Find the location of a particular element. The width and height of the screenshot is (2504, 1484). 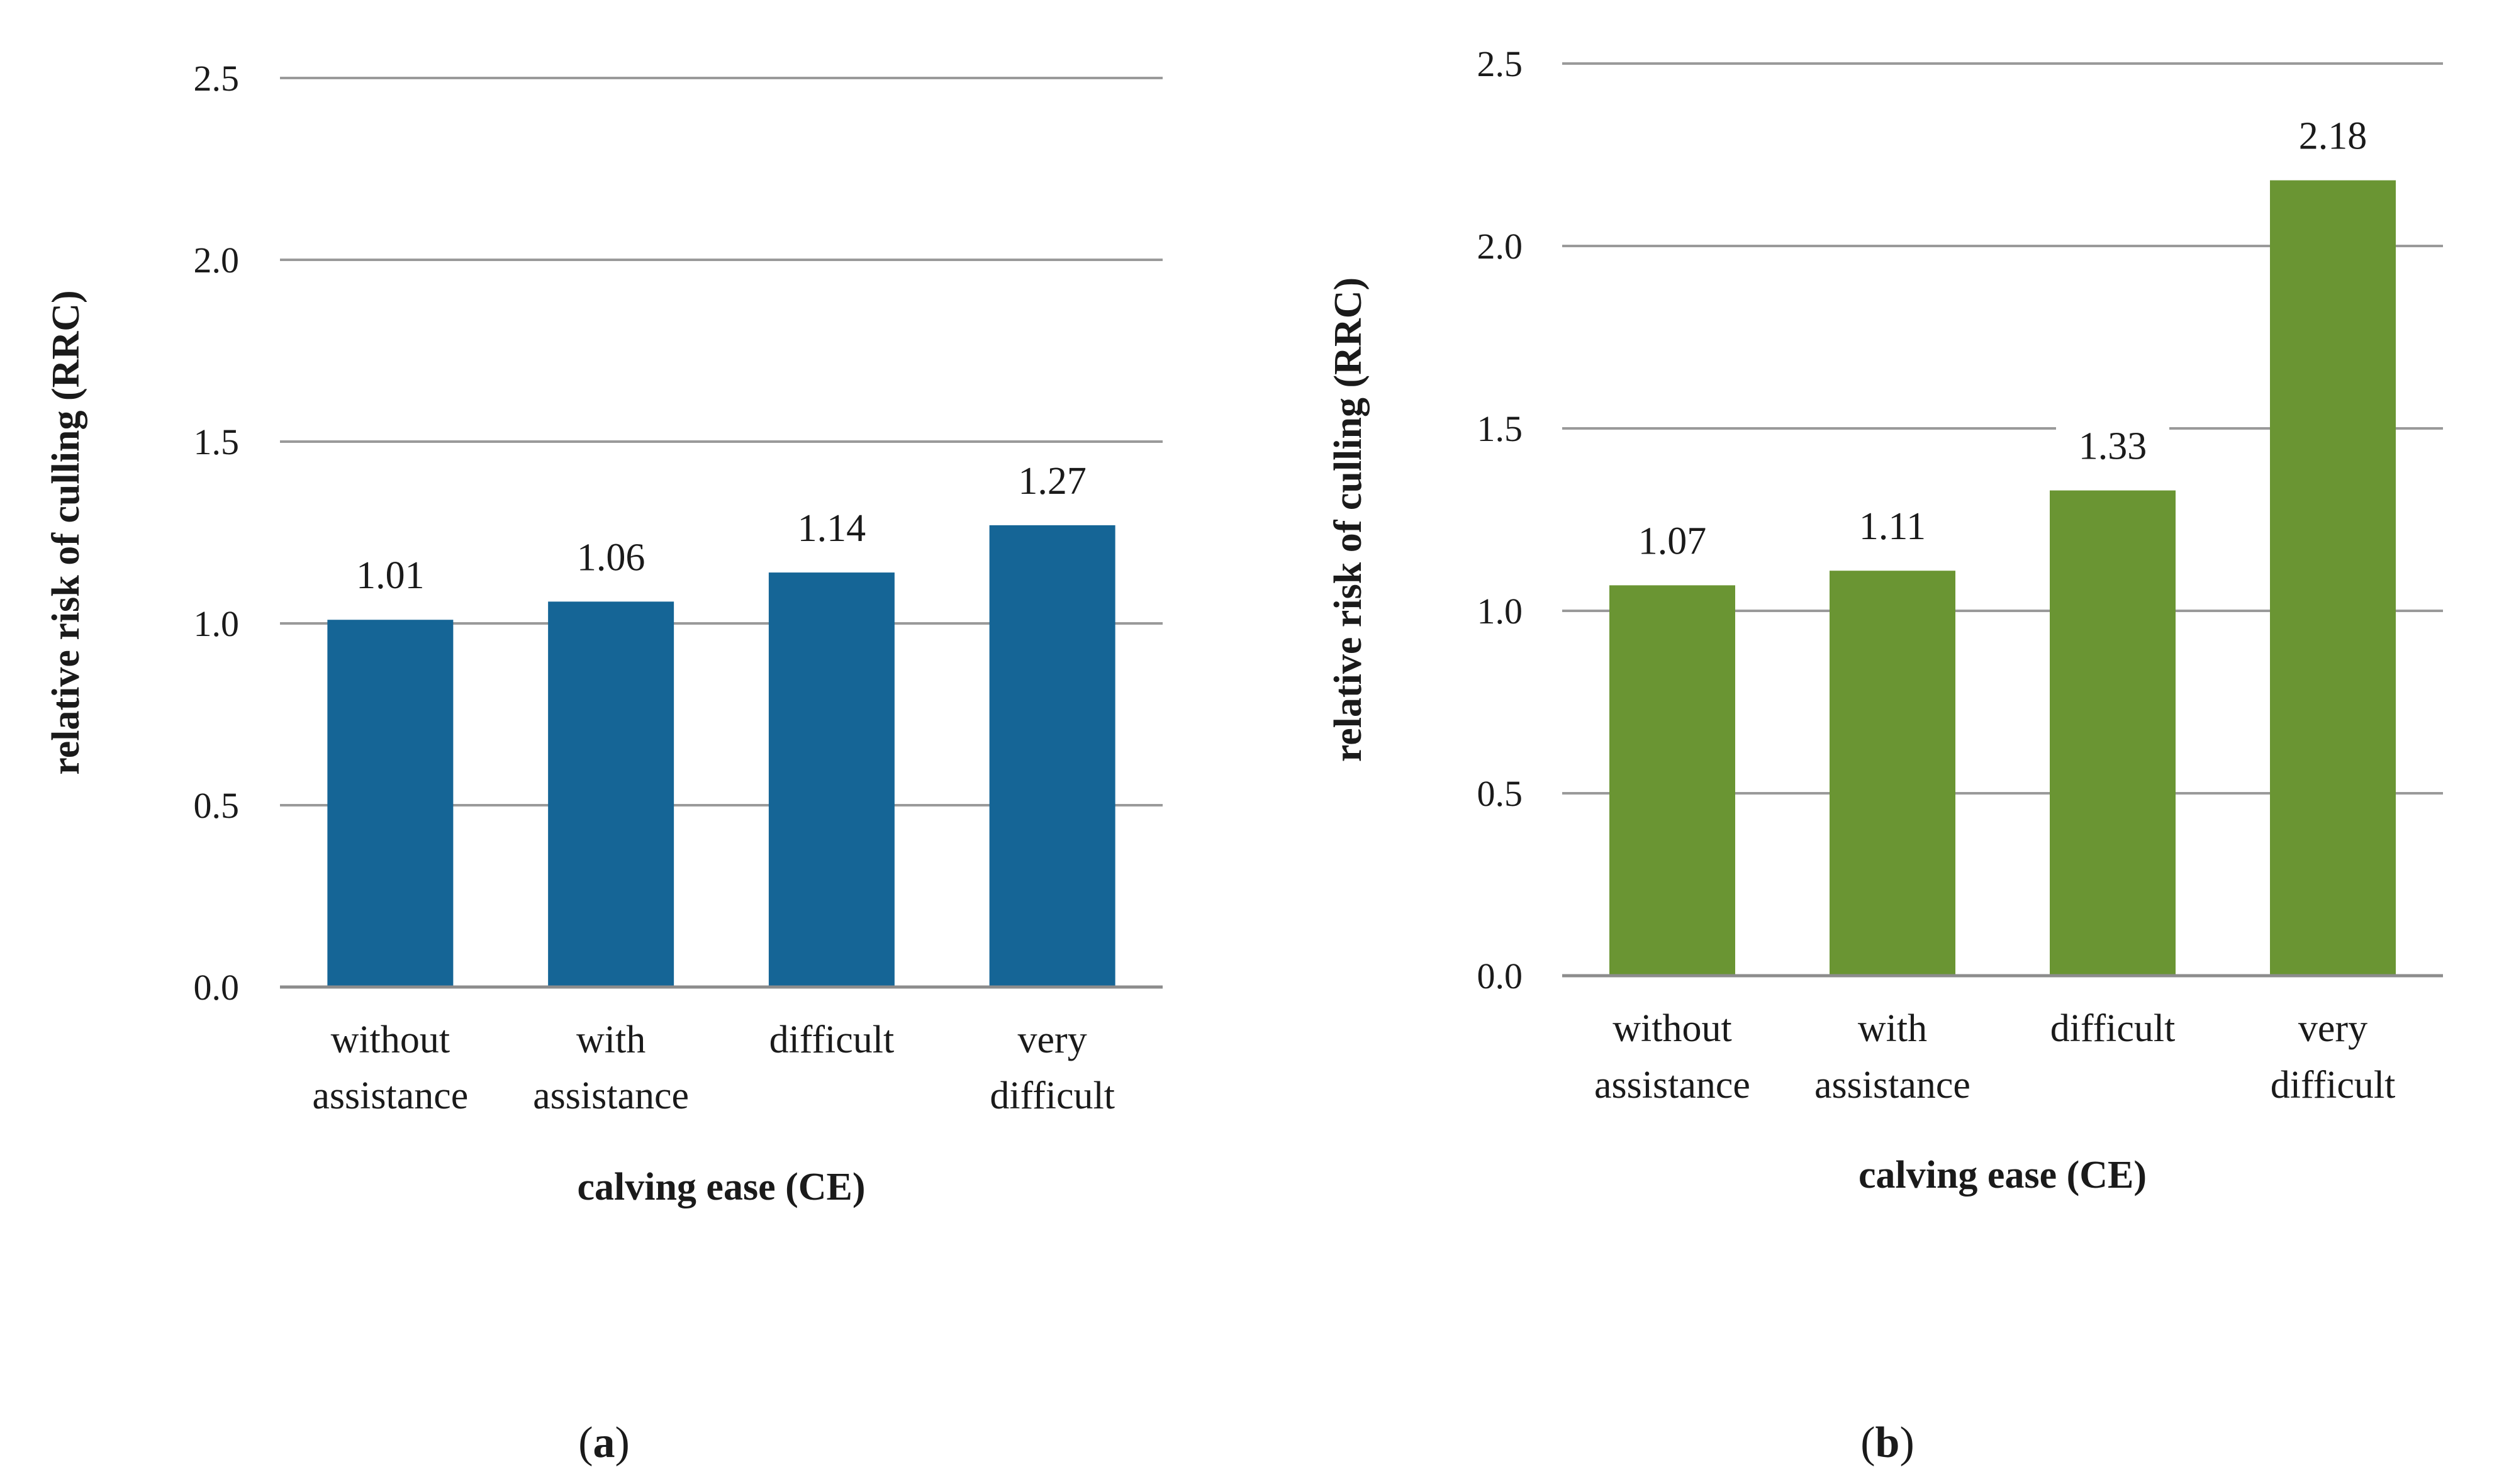

panel-letter: a is located at coordinates (604, 1443).